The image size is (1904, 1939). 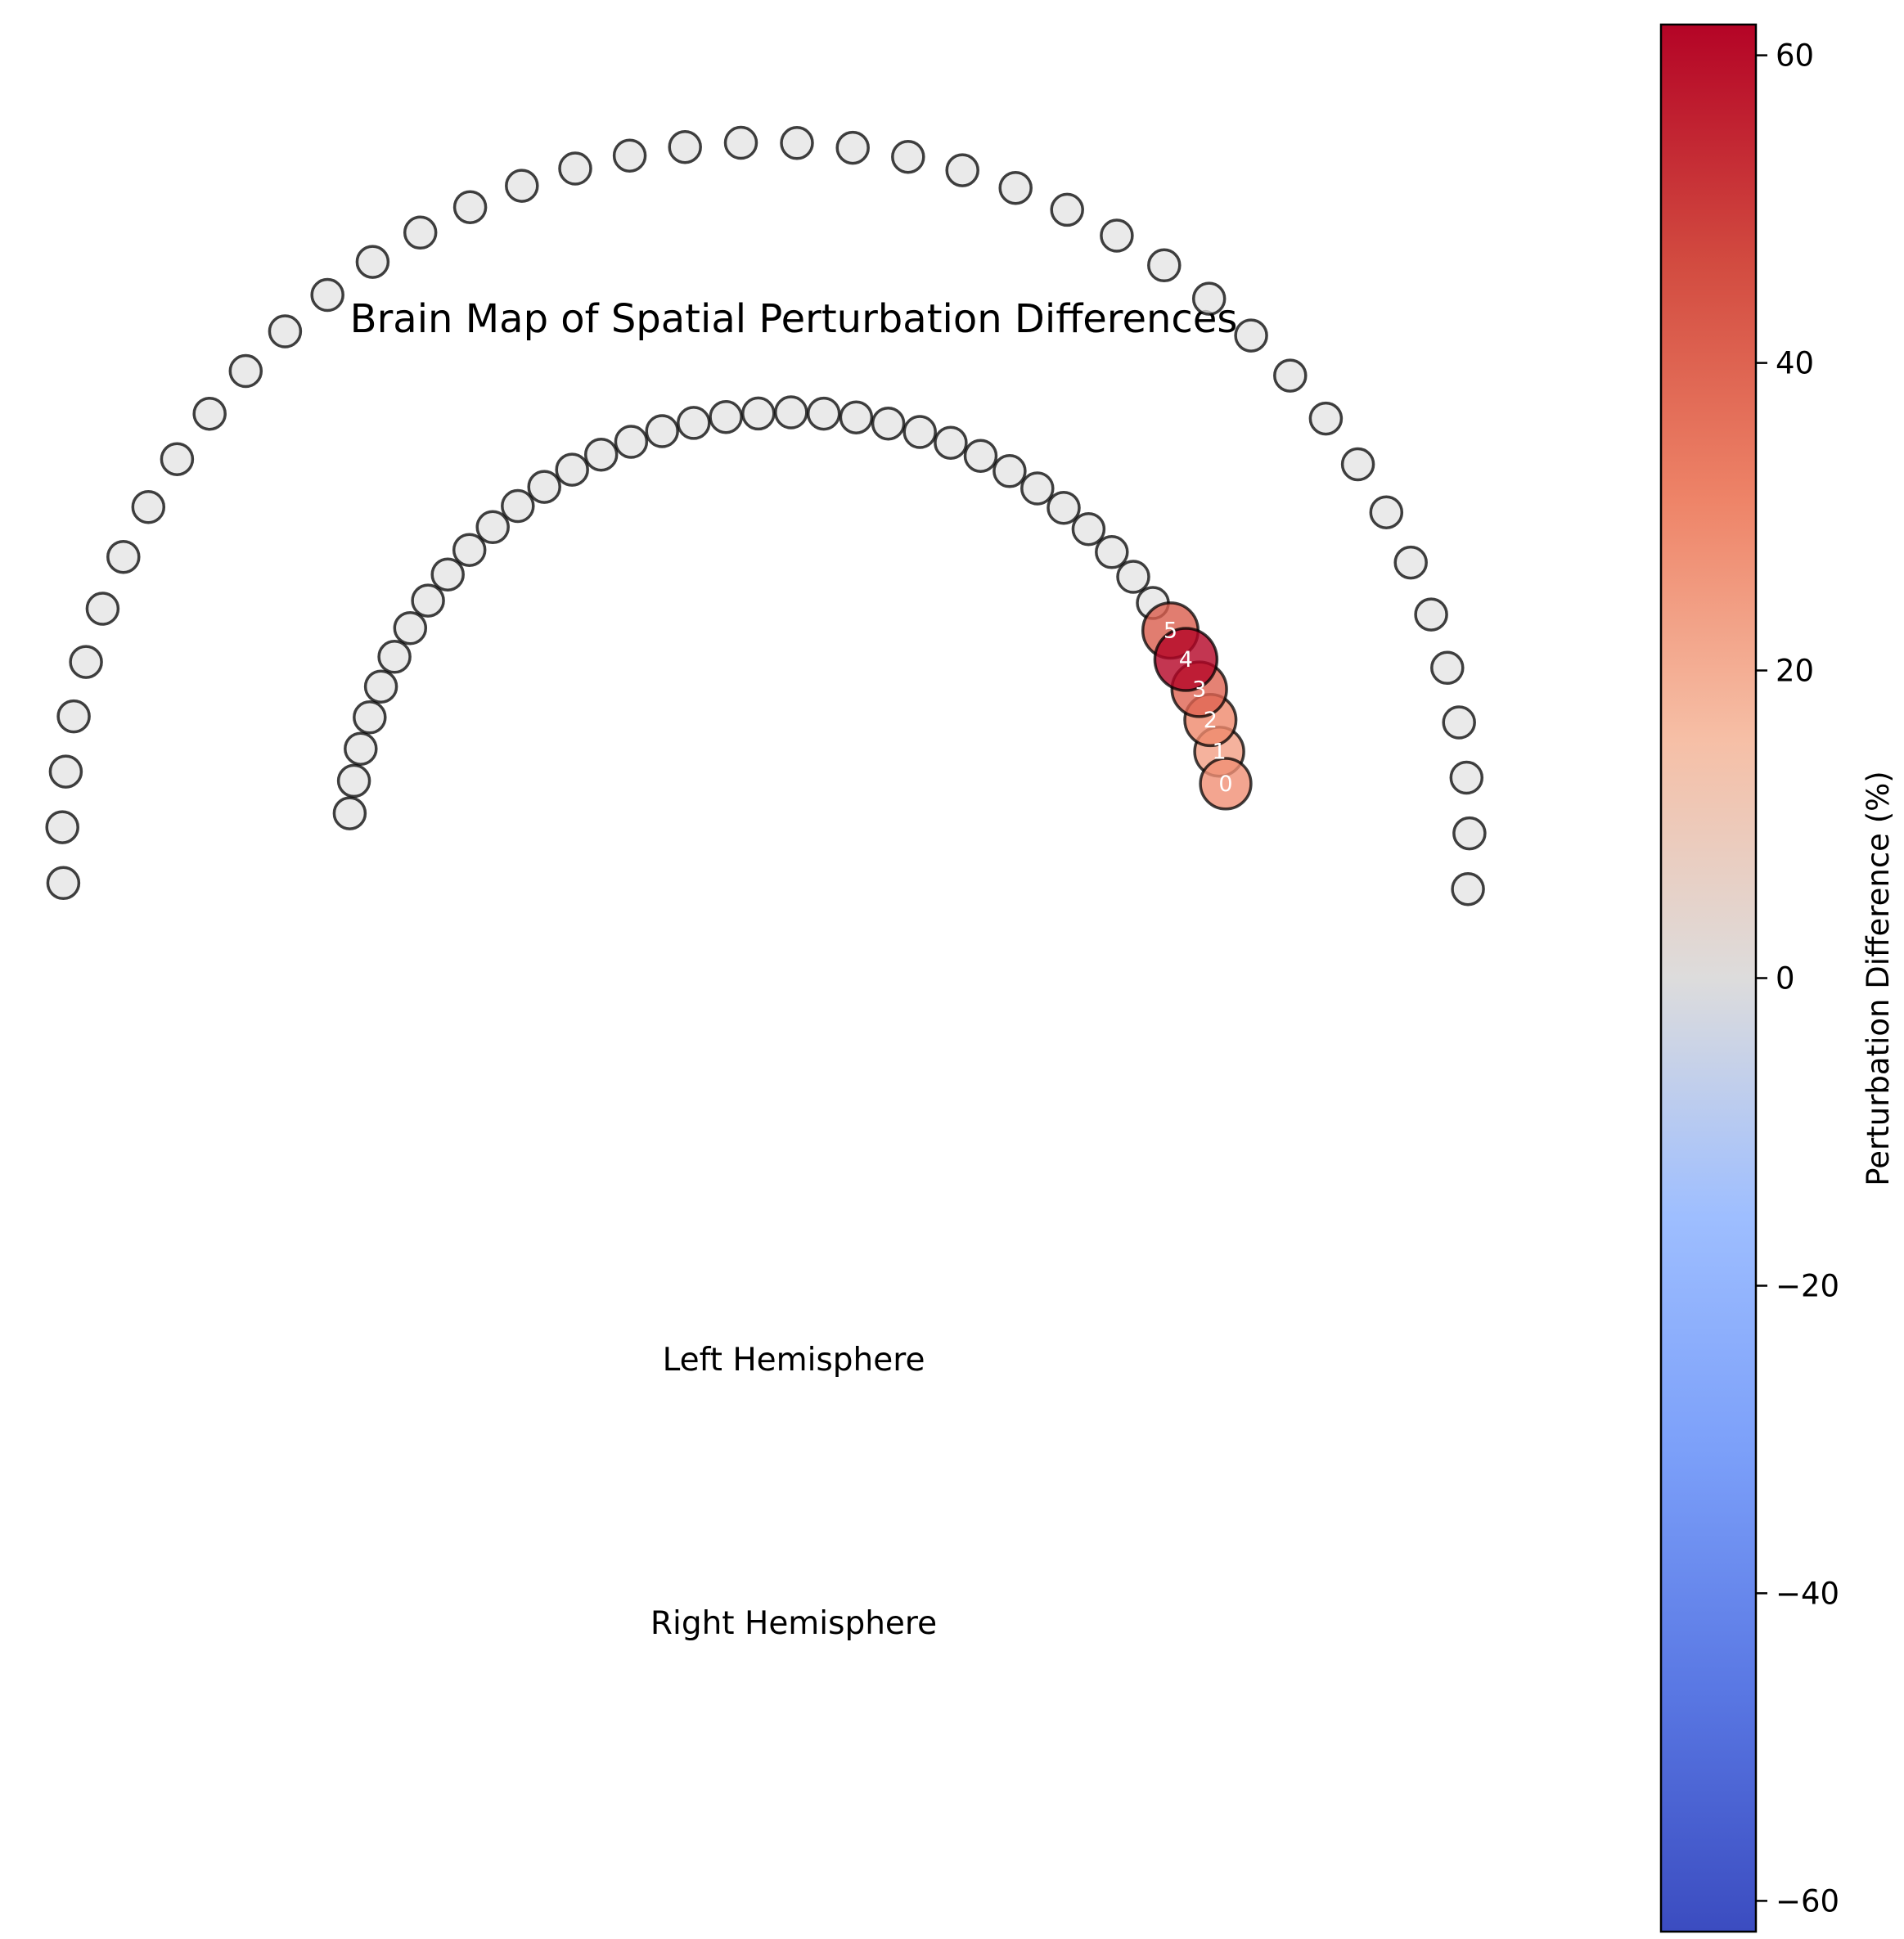 What do you see at coordinates (1795, 363) in the screenshot?
I see `colorbar-tick-label: 40` at bounding box center [1795, 363].